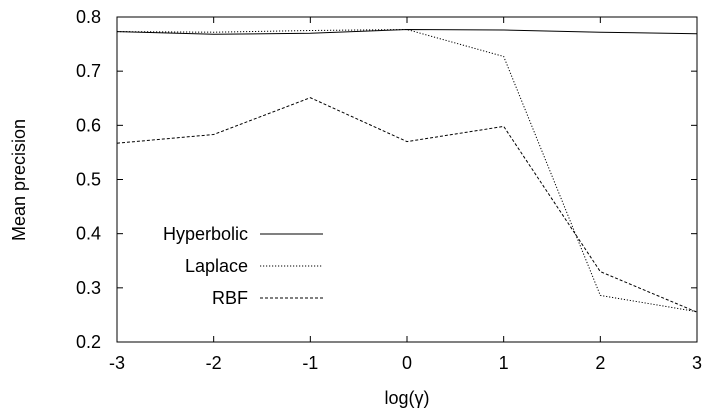 The width and height of the screenshot is (704, 413). Describe the element at coordinates (230, 298) in the screenshot. I see `legend-label: RBF` at that location.